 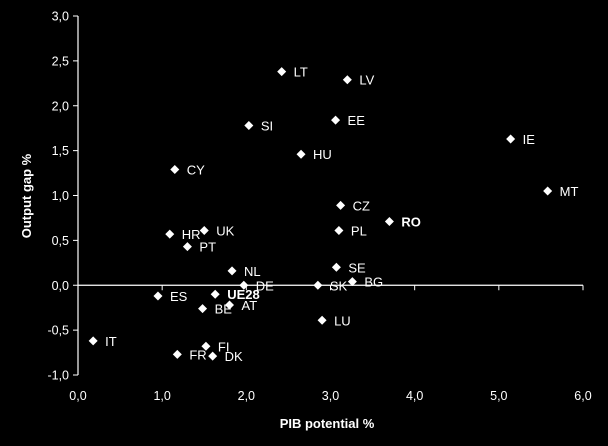 I want to click on data-label-pt: PT, so click(x=207, y=247).